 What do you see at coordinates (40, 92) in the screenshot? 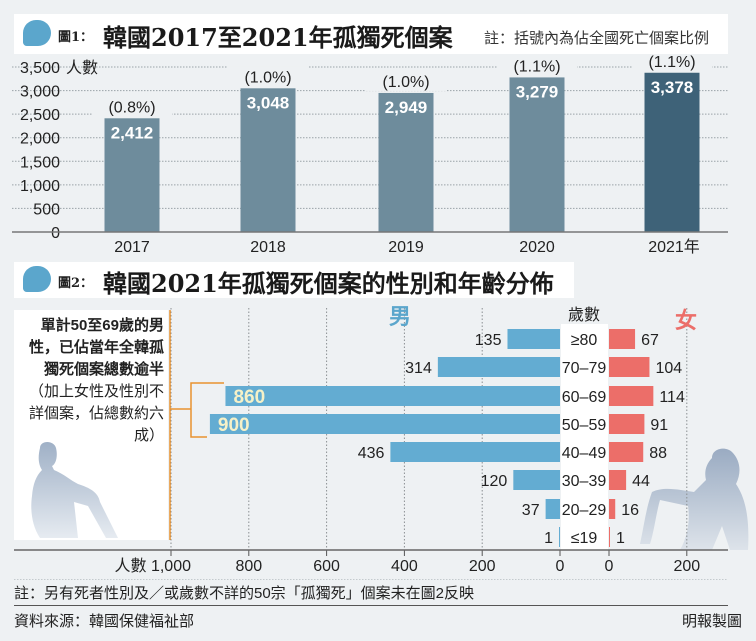
I see `y-tick-label: 3,000` at bounding box center [40, 92].